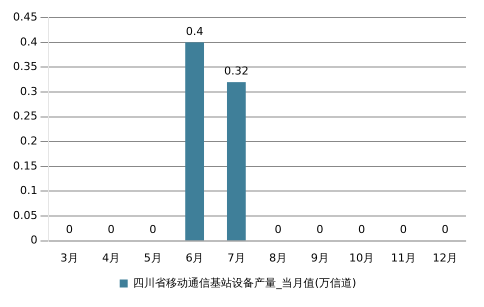 This screenshot has height=307, width=484. Describe the element at coordinates (69, 257) in the screenshot. I see `x-tick-label: 3月` at that location.